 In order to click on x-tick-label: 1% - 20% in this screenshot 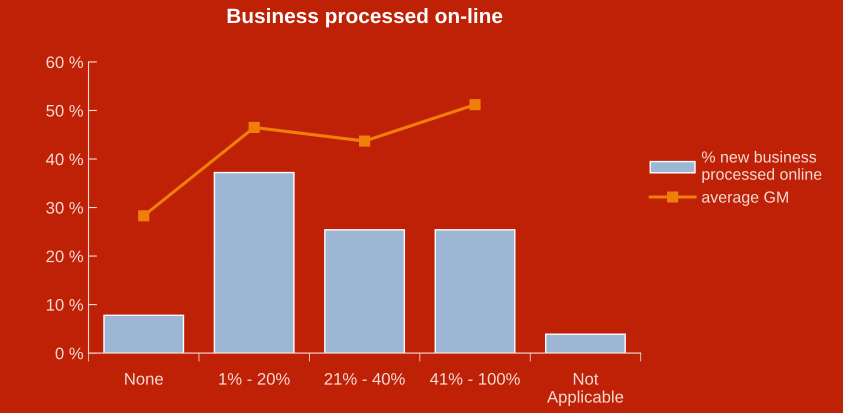, I will do `click(254, 379)`.